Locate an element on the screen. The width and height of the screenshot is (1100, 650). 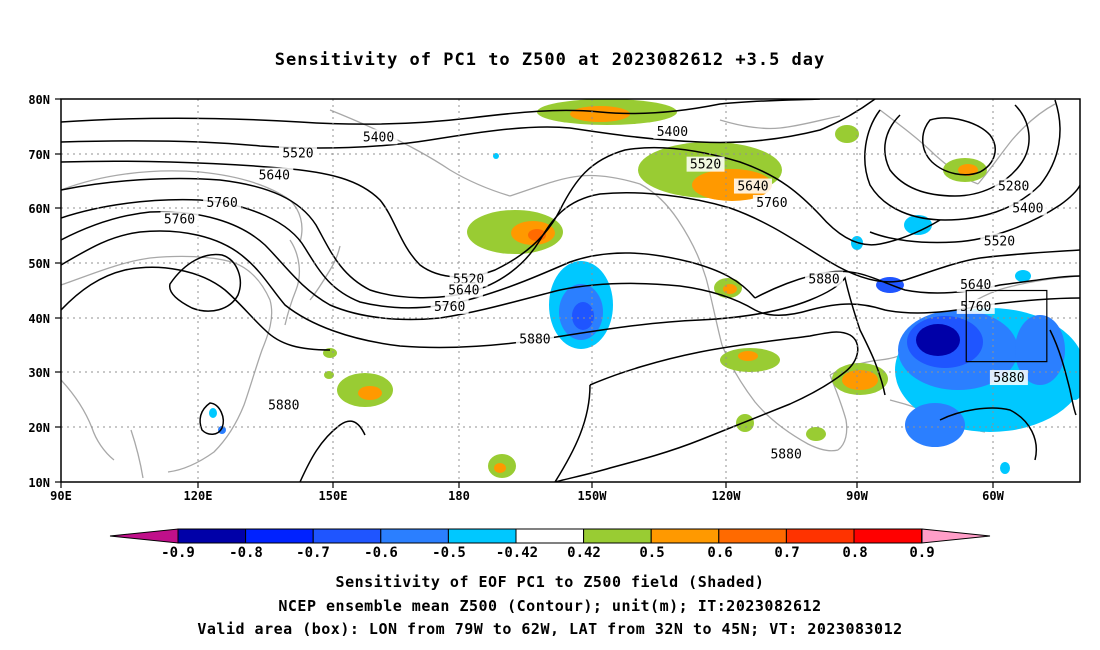
colorbar-label: 0.42 is located at coordinates (584, 553).